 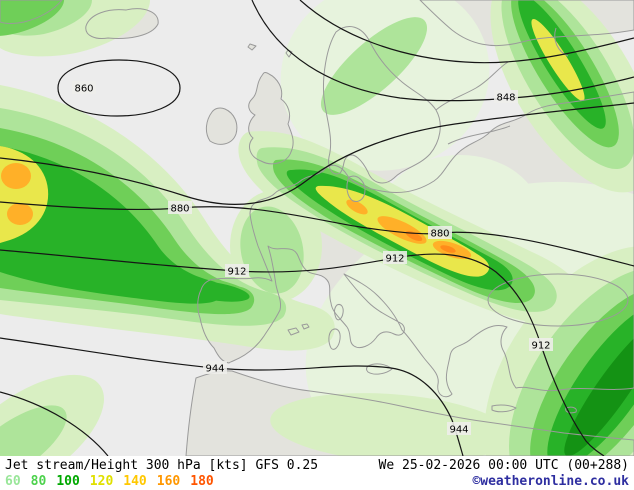 What do you see at coordinates (135, 481) in the screenshot?
I see `legend-value-140: 140` at bounding box center [135, 481].